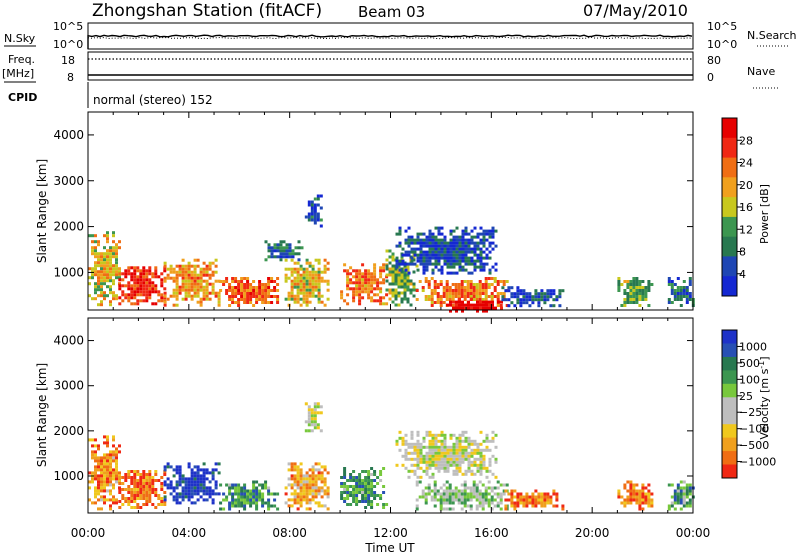 The width and height of the screenshot is (800, 554). Describe the element at coordinates (746, 229) in the screenshot. I see `colorbar-tick-label: 12` at that location.